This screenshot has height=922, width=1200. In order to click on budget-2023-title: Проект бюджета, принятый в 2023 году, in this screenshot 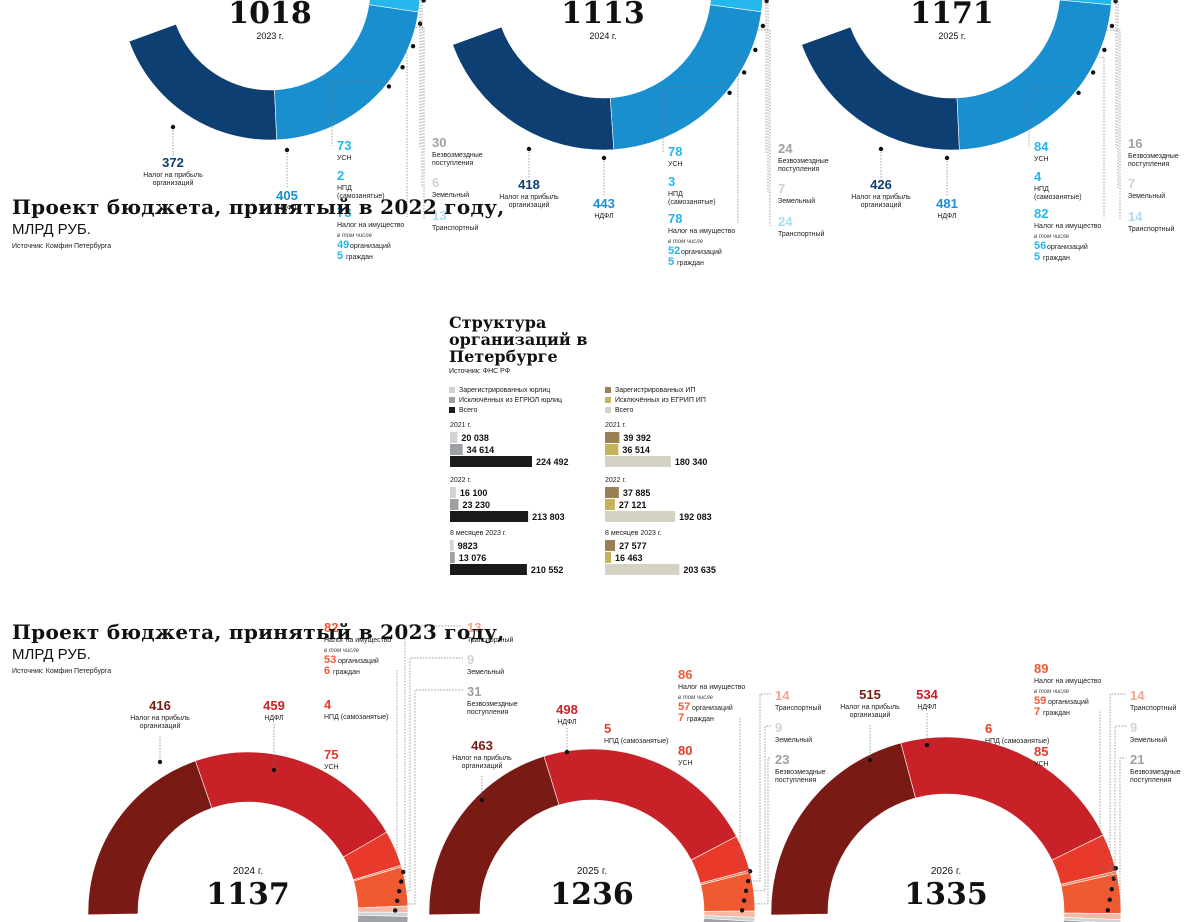, I will do `click(258, 632)`.